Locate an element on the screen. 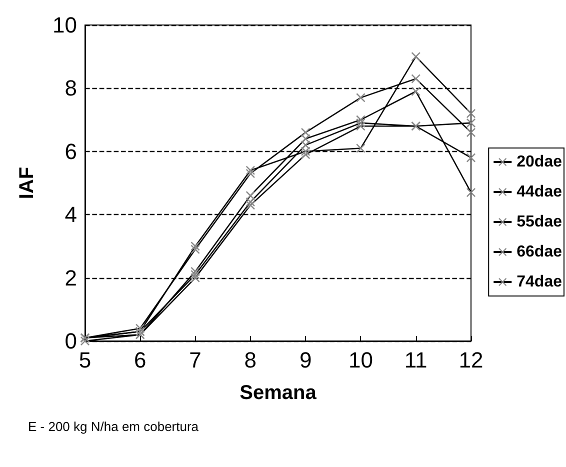 This screenshot has height=467, width=566. x-axis-title: Semana is located at coordinates (279, 393).